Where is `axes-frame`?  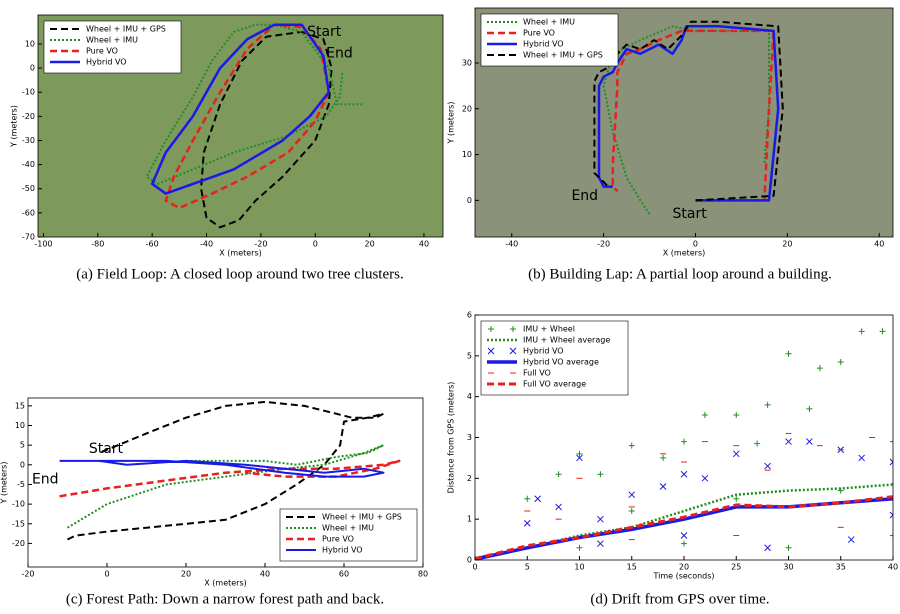 axes-frame is located at coordinates (225, 482).